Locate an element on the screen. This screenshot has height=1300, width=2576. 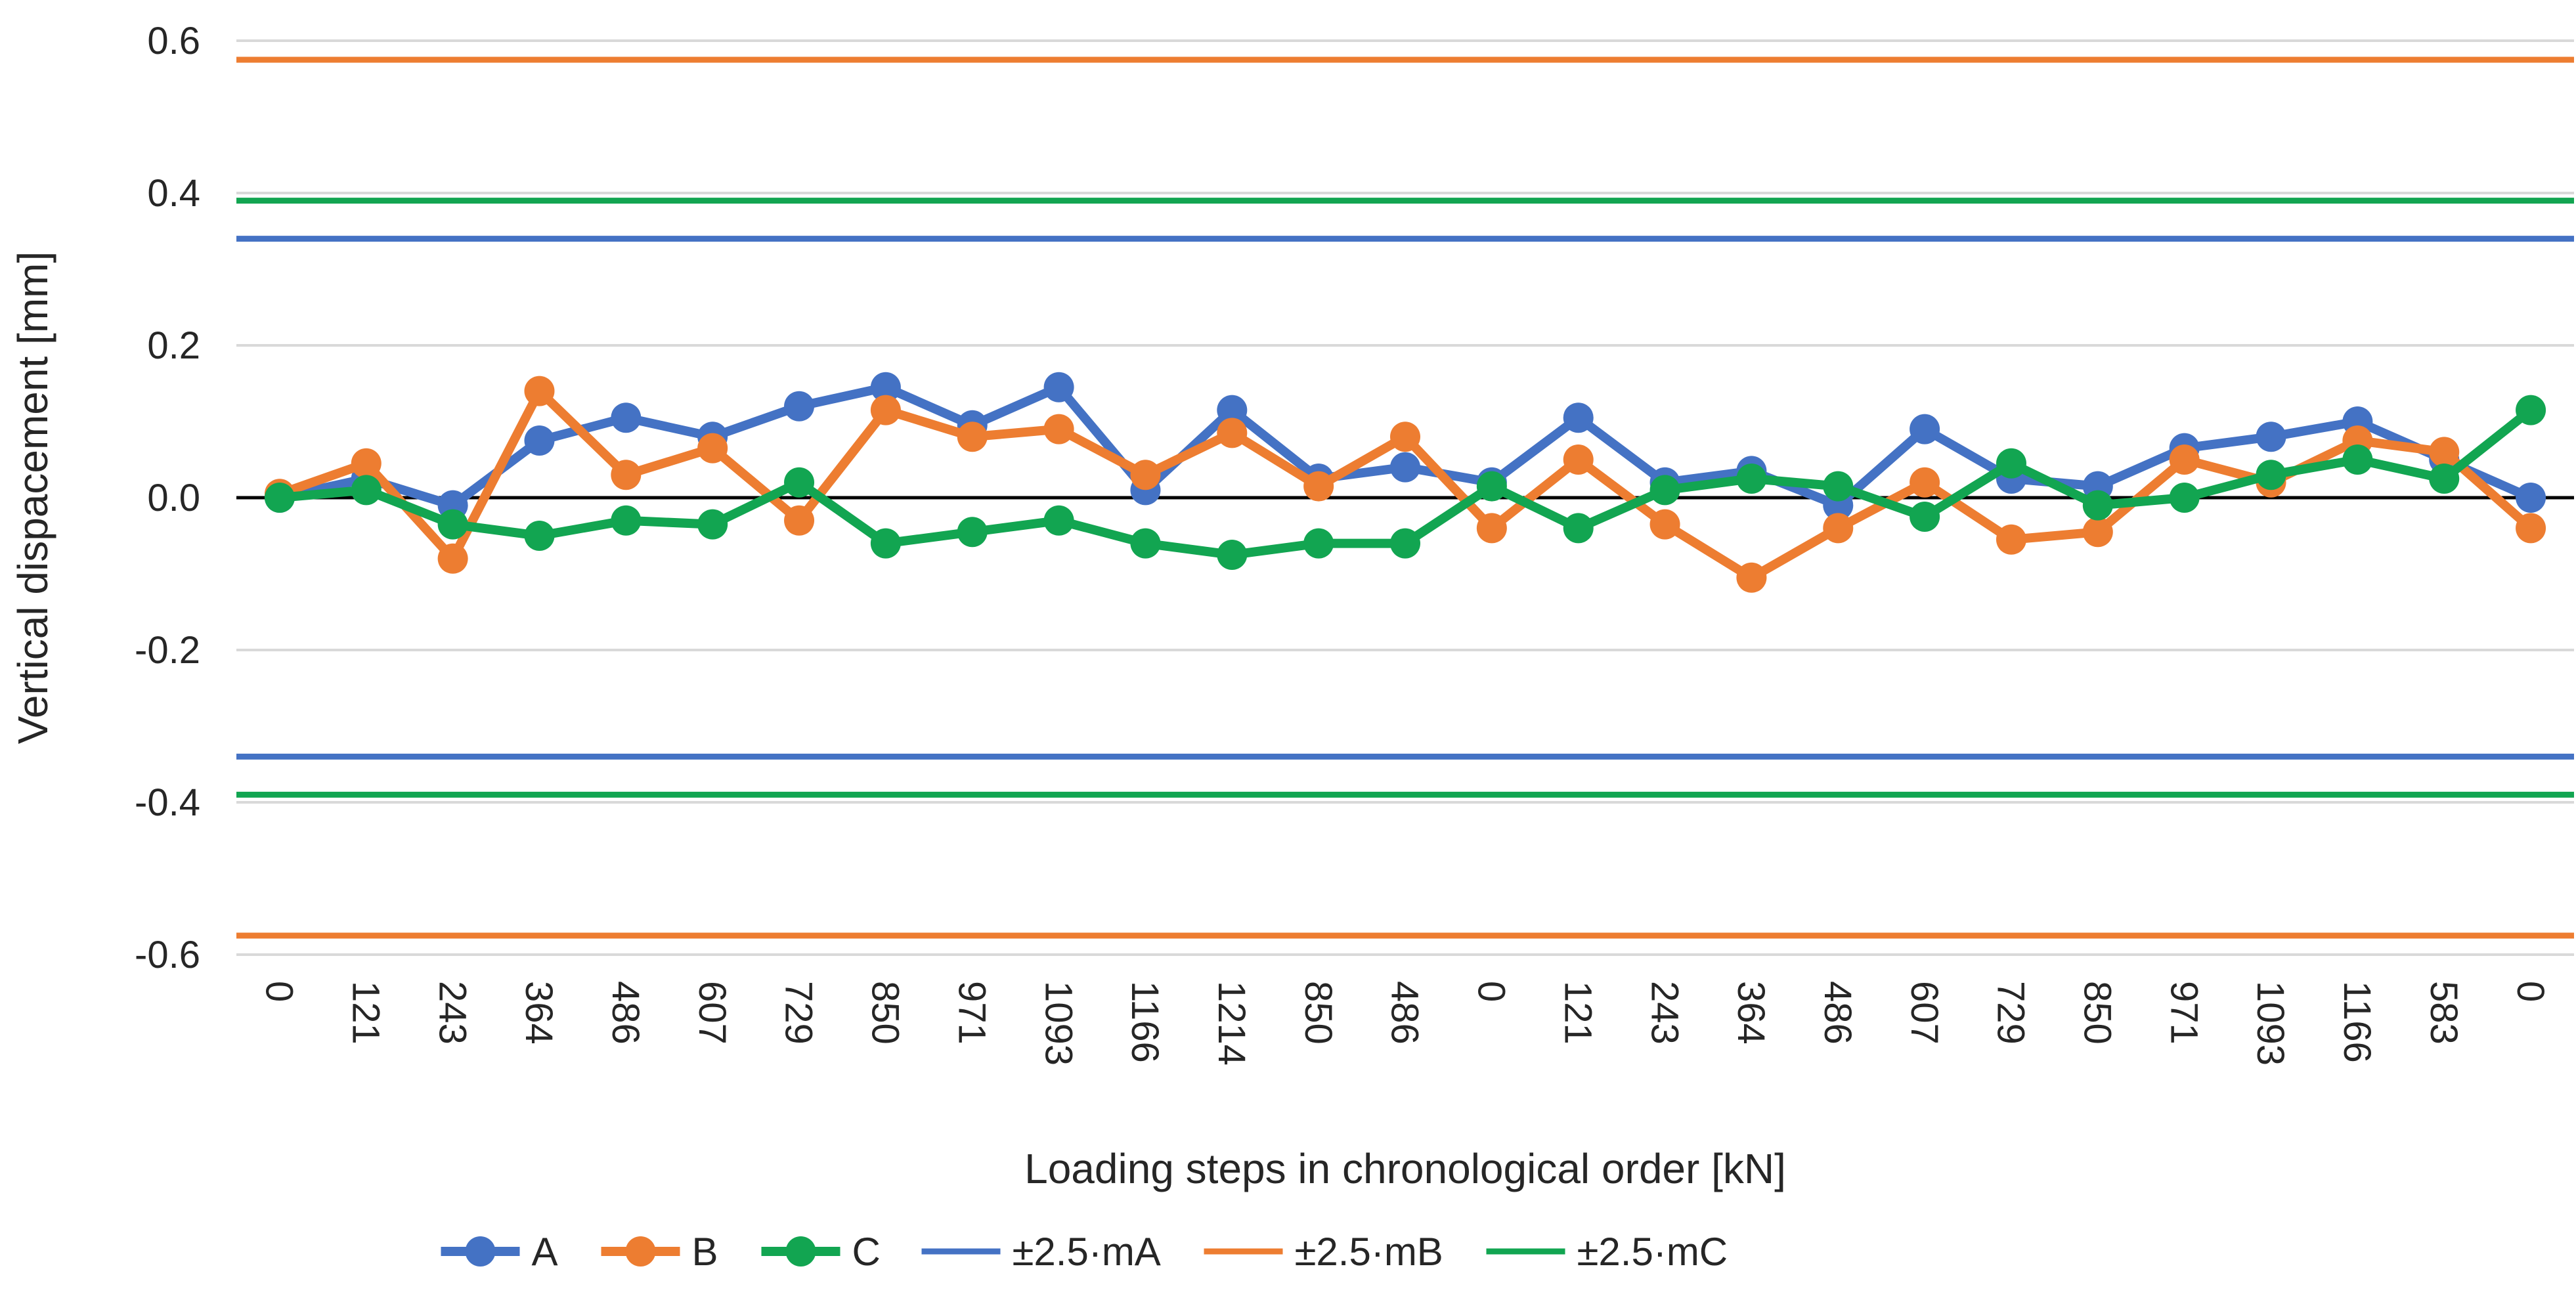
legend-item-C: C is located at coordinates (821, 1252).